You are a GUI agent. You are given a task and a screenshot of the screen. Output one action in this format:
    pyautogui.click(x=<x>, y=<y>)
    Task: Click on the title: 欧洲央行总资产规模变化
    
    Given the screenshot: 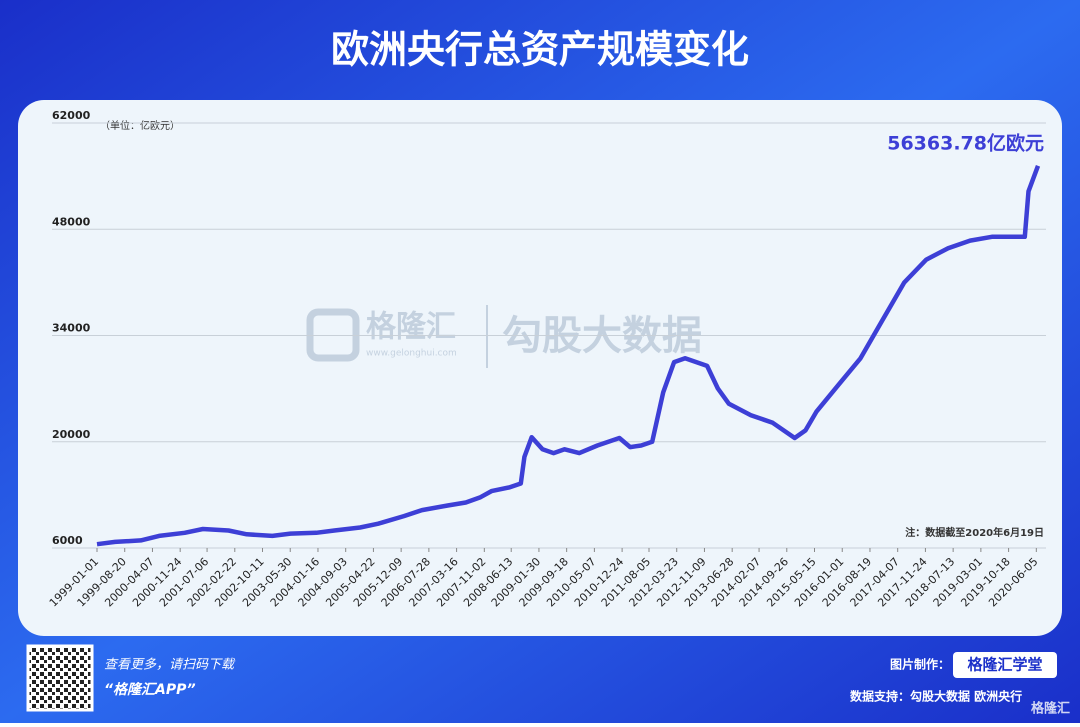 What is the action you would take?
    pyautogui.click(x=540, y=50)
    